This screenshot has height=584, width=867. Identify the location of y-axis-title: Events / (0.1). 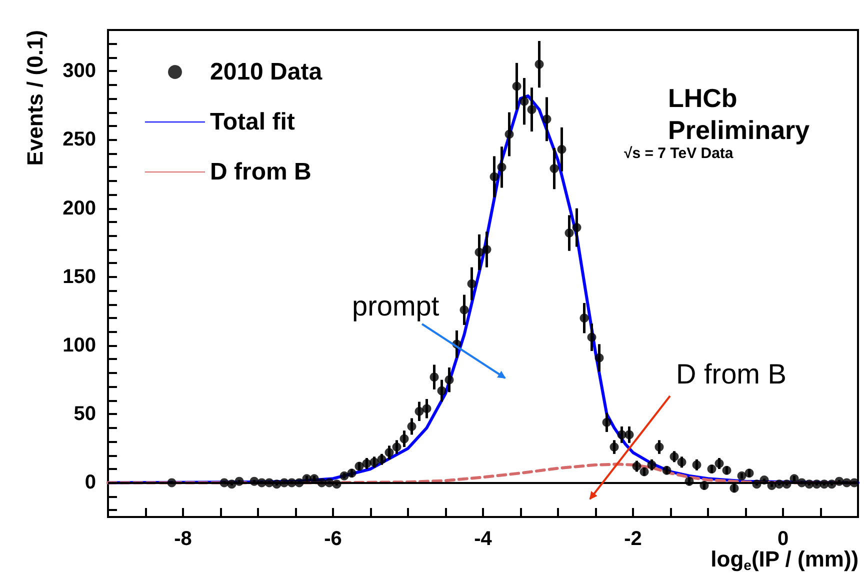
(35, 98).